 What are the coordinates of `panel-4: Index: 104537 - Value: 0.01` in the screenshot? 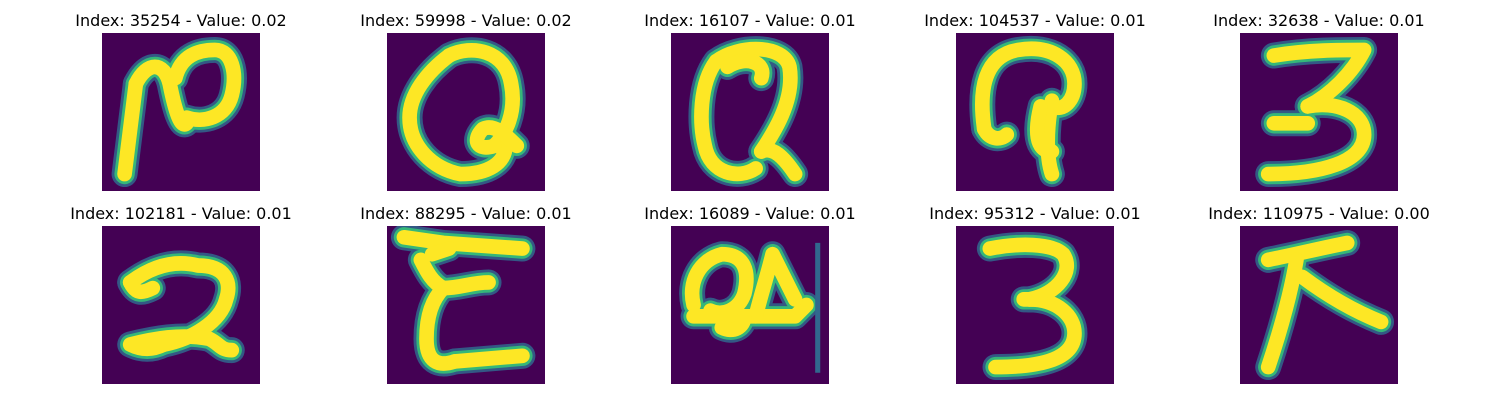 It's located at (1035, 106).